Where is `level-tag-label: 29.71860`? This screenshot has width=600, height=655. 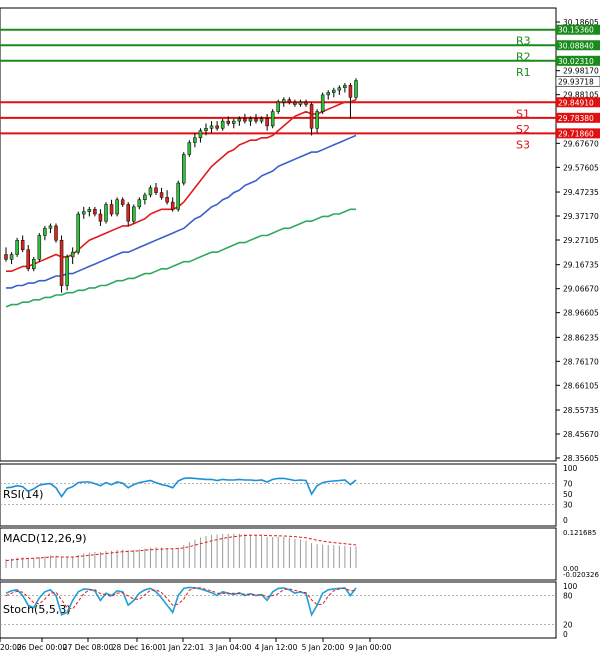 level-tag-label: 29.71860 is located at coordinates (576, 133).